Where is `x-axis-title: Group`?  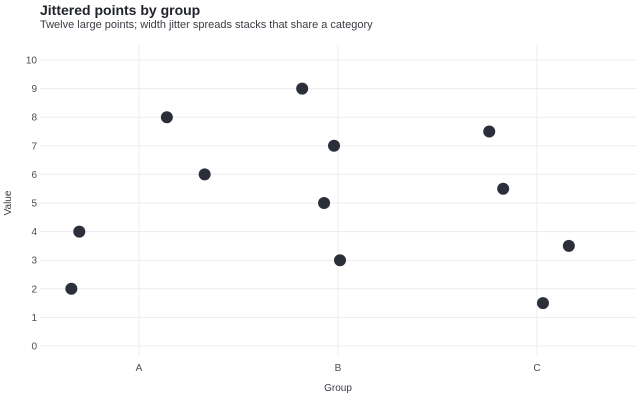
x-axis-title: Group is located at coordinates (338, 388).